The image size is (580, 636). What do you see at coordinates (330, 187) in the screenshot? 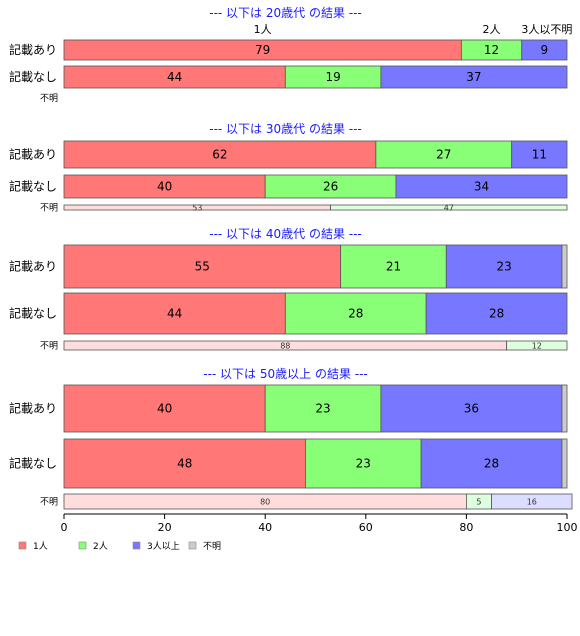
I see `bar-segment-label: 26` at bounding box center [330, 187].